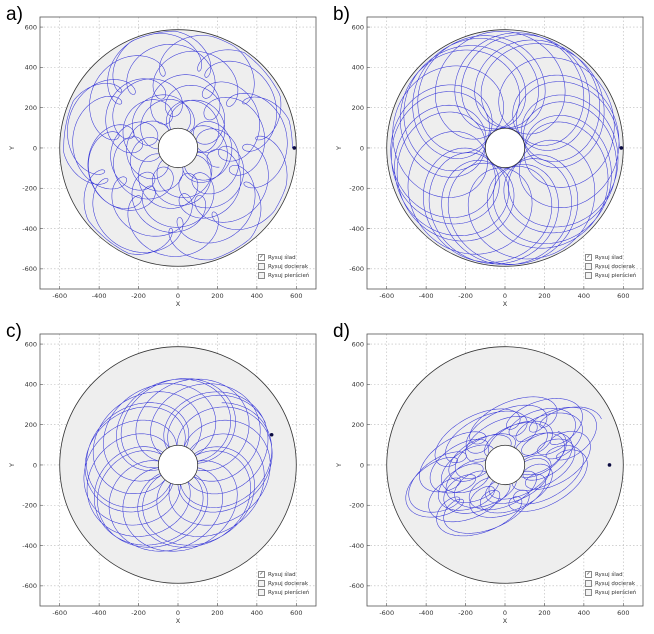 This screenshot has height=634, width=654. I want to click on panel-label: b), so click(341, 14).